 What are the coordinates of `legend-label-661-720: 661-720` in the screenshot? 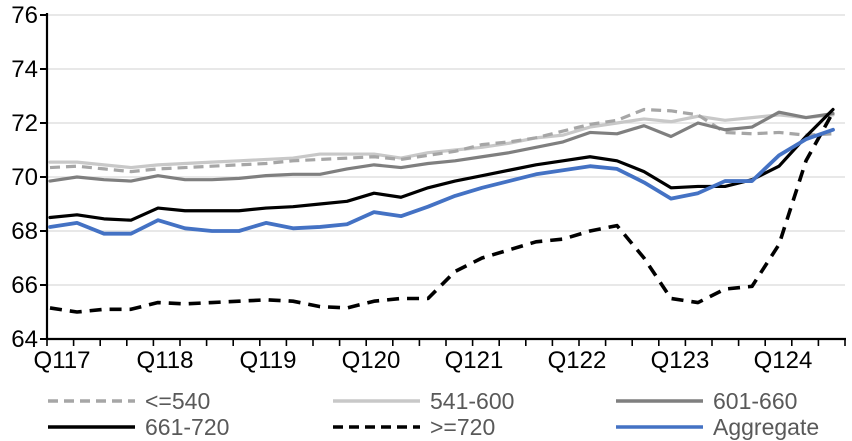 It's located at (187, 427).